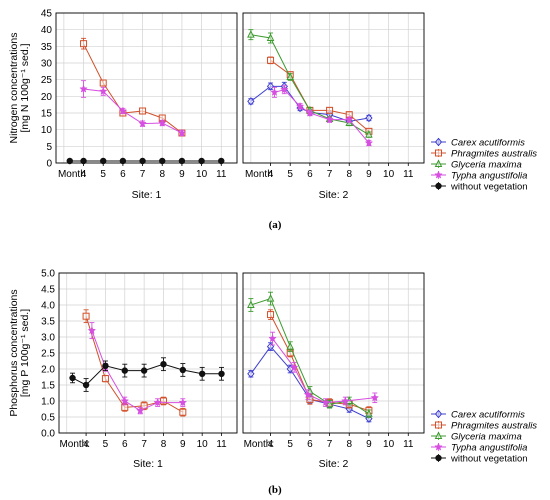 The height and width of the screenshot is (500, 550). I want to click on legend-item: Typha angustifolia, so click(479, 448).